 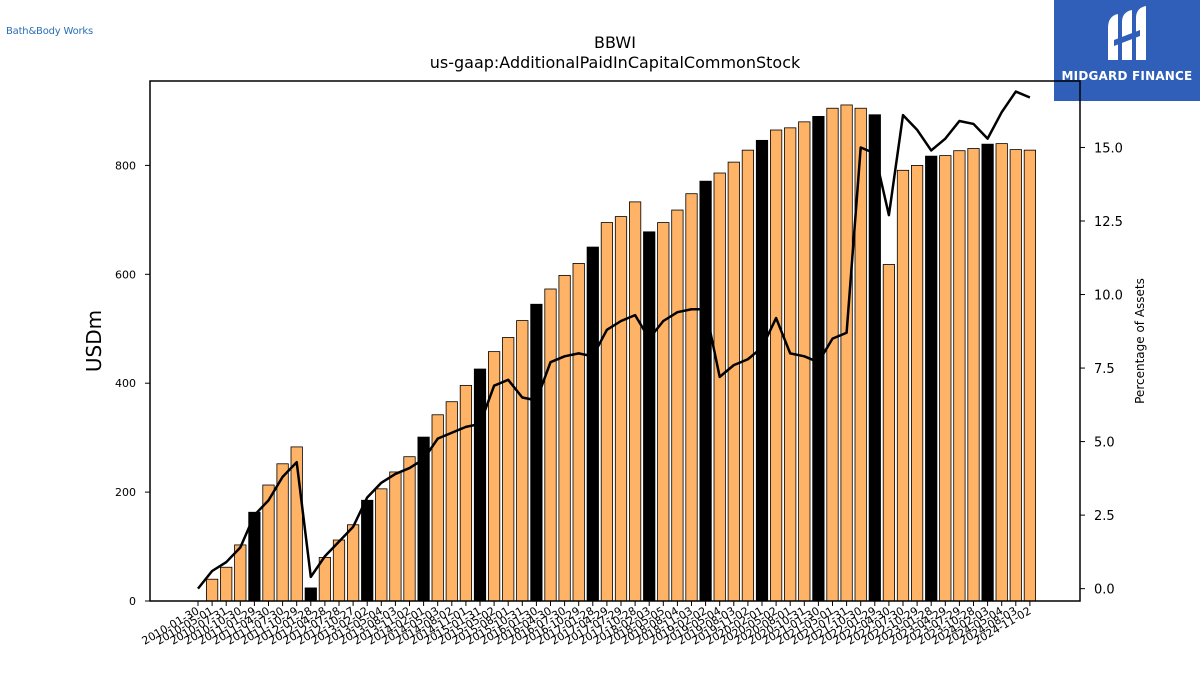 What do you see at coordinates (125, 492) in the screenshot?
I see `y-tick-label: 200` at bounding box center [125, 492].